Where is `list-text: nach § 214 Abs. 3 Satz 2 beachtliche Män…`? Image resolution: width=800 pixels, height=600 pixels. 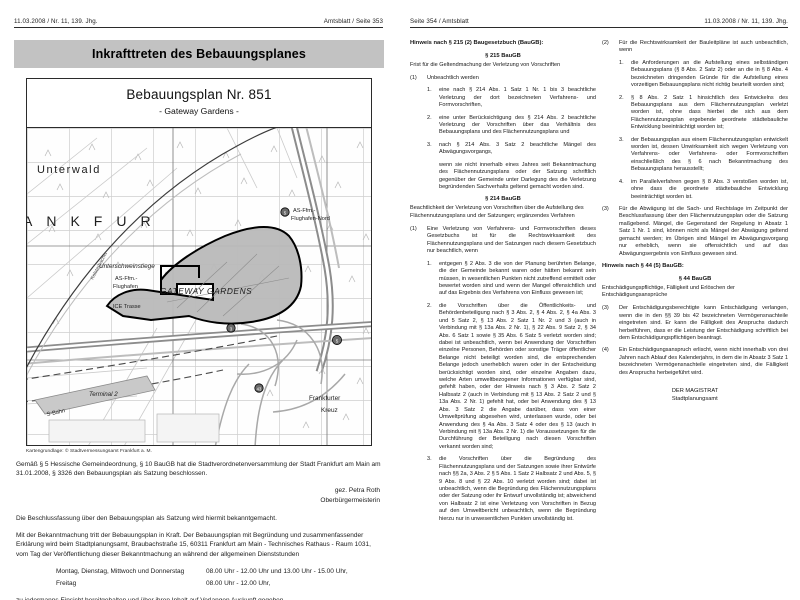
list-text: nach § 214 Abs. 3 Satz 2 beachtliche Män… is located at coordinates (517, 148).